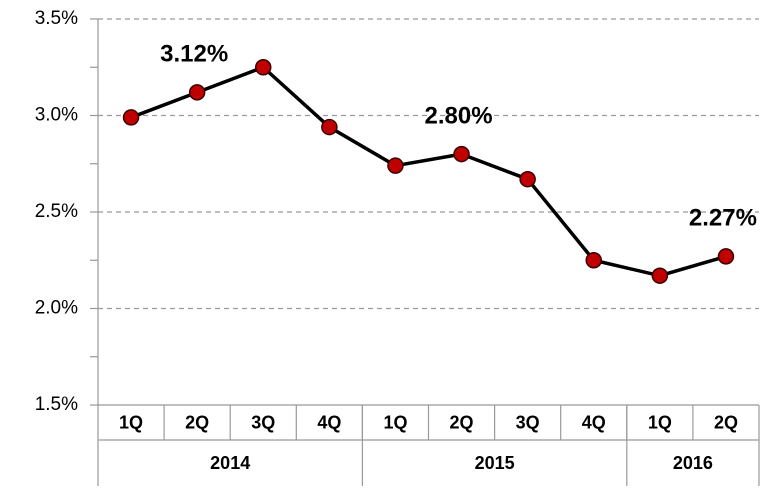 This screenshot has height=491, width=769. What do you see at coordinates (194, 54) in the screenshot?
I see `data-label: 3.12%` at bounding box center [194, 54].